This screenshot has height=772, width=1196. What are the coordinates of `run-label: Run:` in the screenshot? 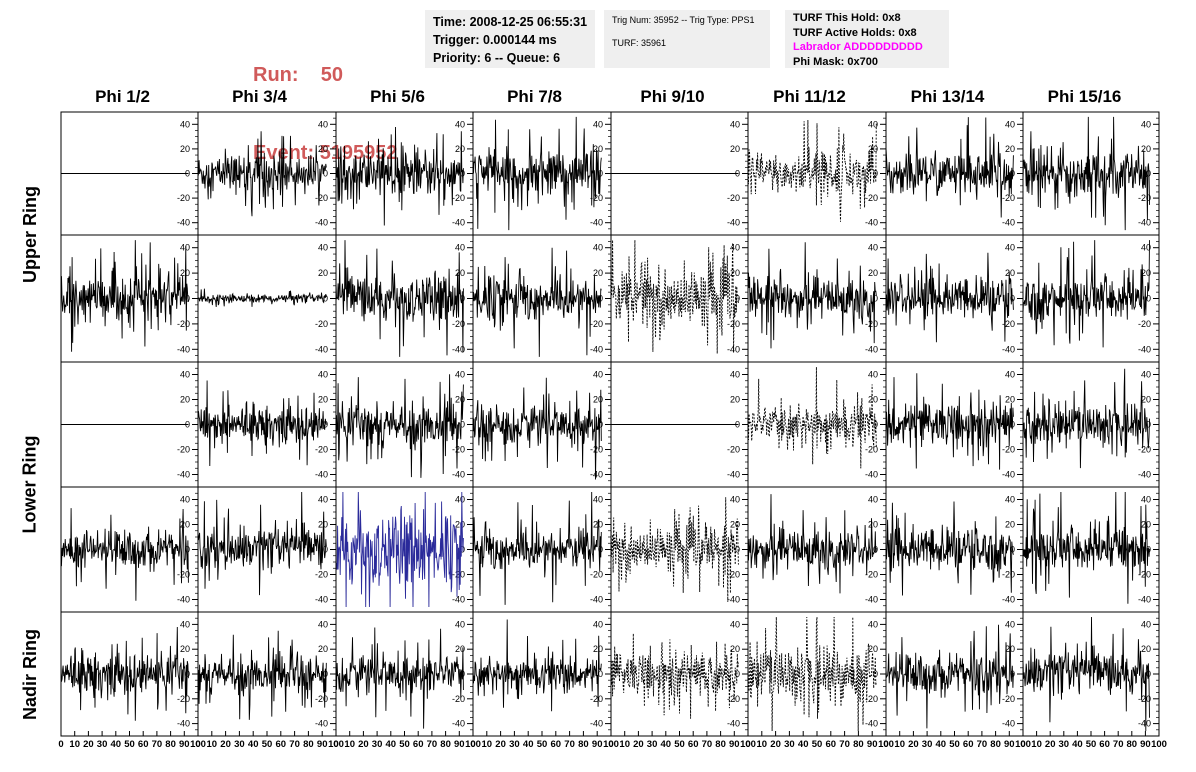 It's located at (276, 75).